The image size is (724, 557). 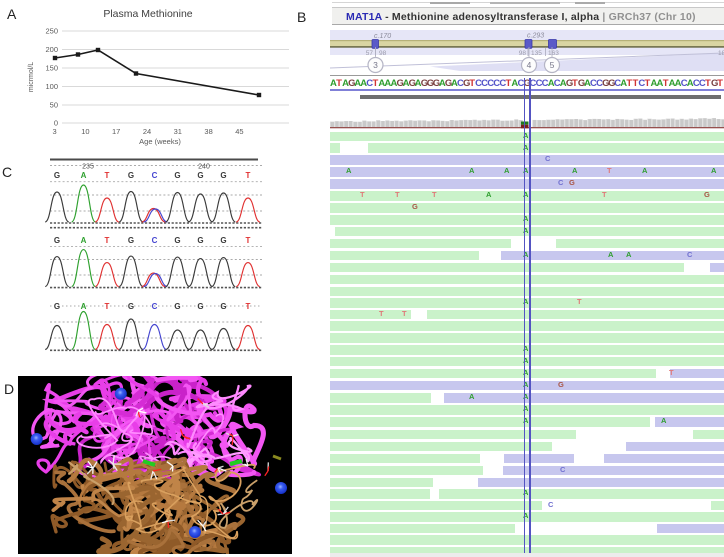 What do you see at coordinates (382, 36) in the screenshot?
I see `svg-text: c.170` at bounding box center [382, 36].